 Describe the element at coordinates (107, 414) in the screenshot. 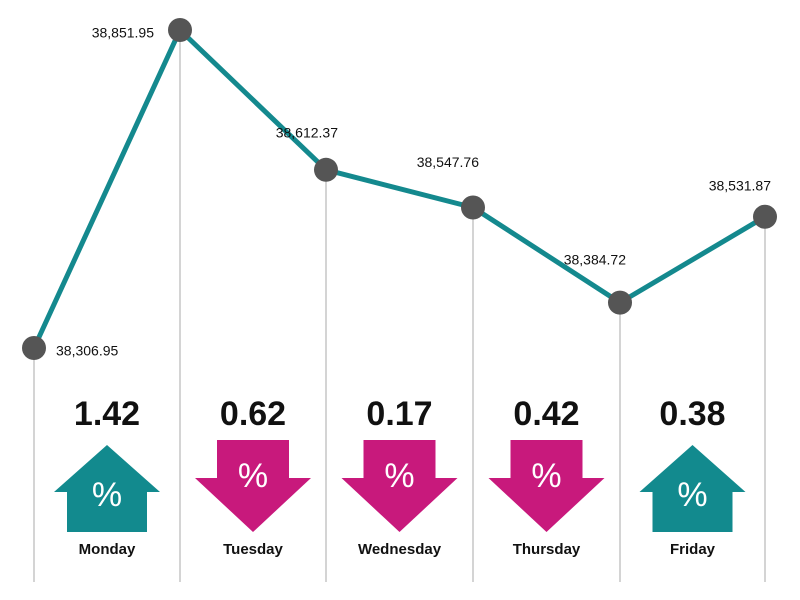

I see `change-value: 1.42` at that location.